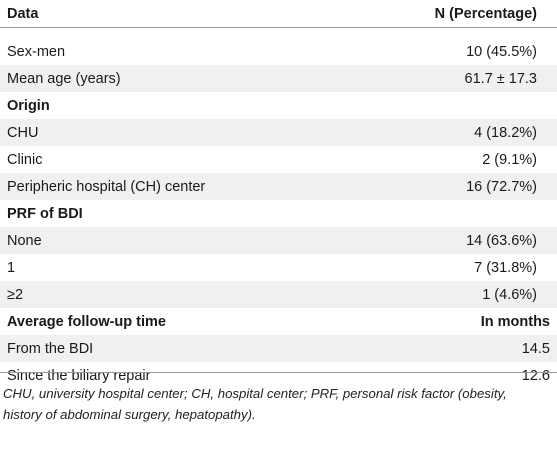  Describe the element at coordinates (173, 213) in the screenshot. I see `row-label: PRF of BDI` at that location.